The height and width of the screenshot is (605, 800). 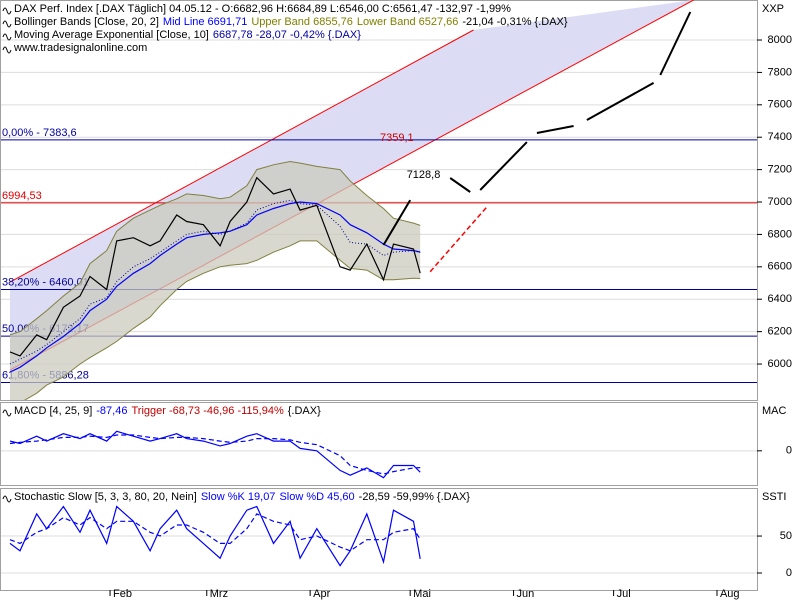 What do you see at coordinates (780, 105) in the screenshot?
I see `y-tick-label: 7600` at bounding box center [780, 105].